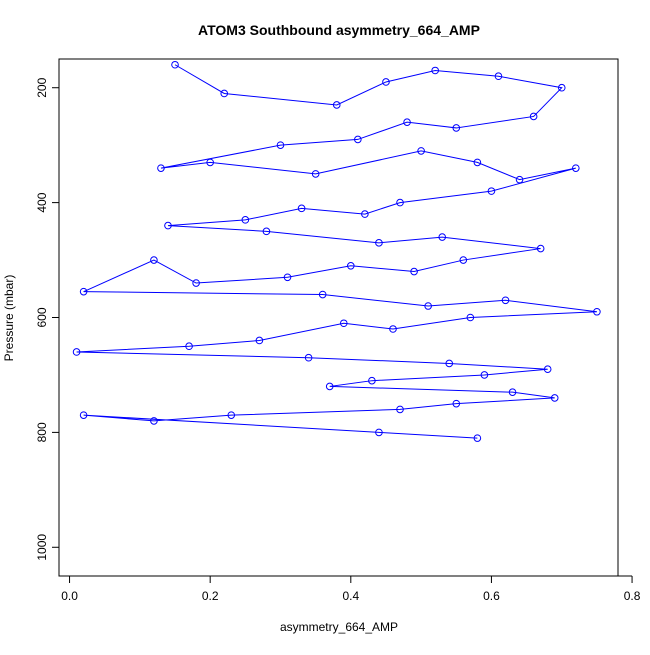 Image resolution: width=650 pixels, height=655 pixels. Describe the element at coordinates (42, 317) in the screenshot. I see `y-tick-label: 600` at that location.